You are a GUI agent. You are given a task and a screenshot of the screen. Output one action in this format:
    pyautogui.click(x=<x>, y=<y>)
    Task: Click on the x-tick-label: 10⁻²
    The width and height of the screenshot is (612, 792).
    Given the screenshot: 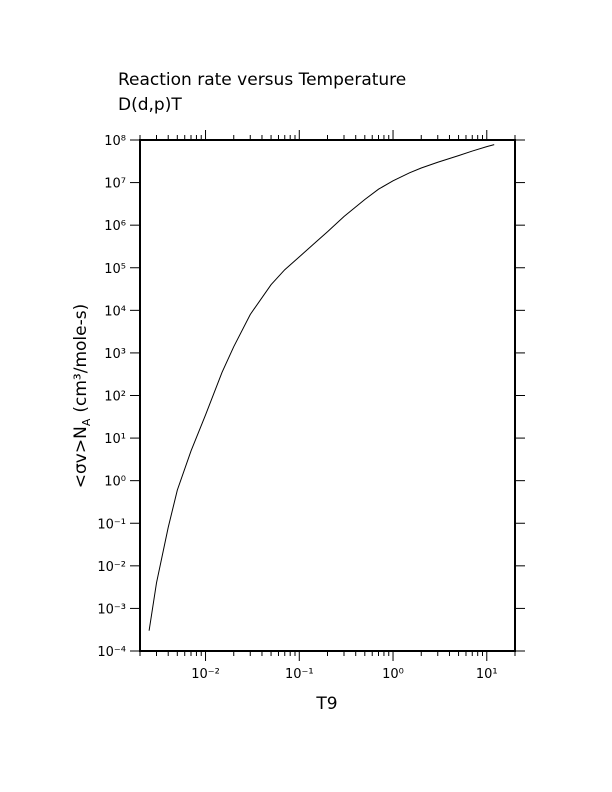 What is the action you would take?
    pyautogui.click(x=205, y=674)
    